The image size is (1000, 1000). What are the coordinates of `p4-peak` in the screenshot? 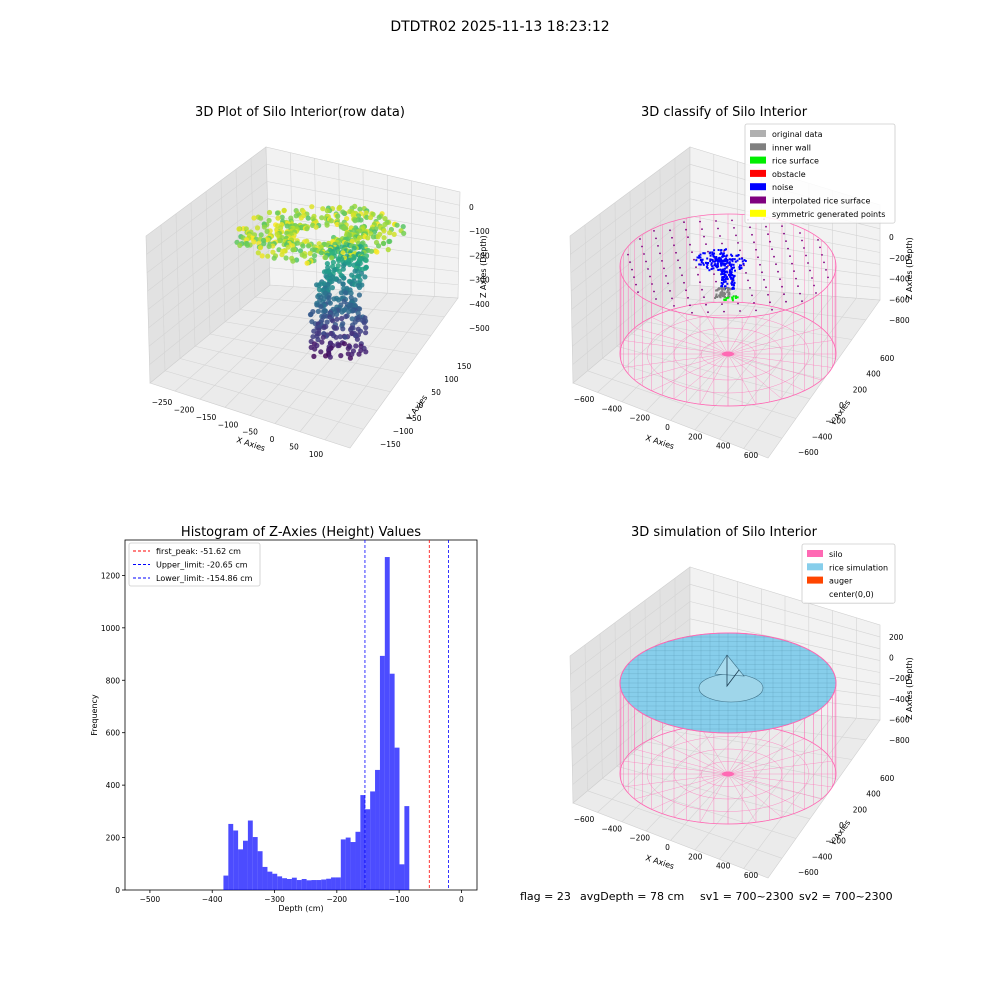 It's located at (729, 665).